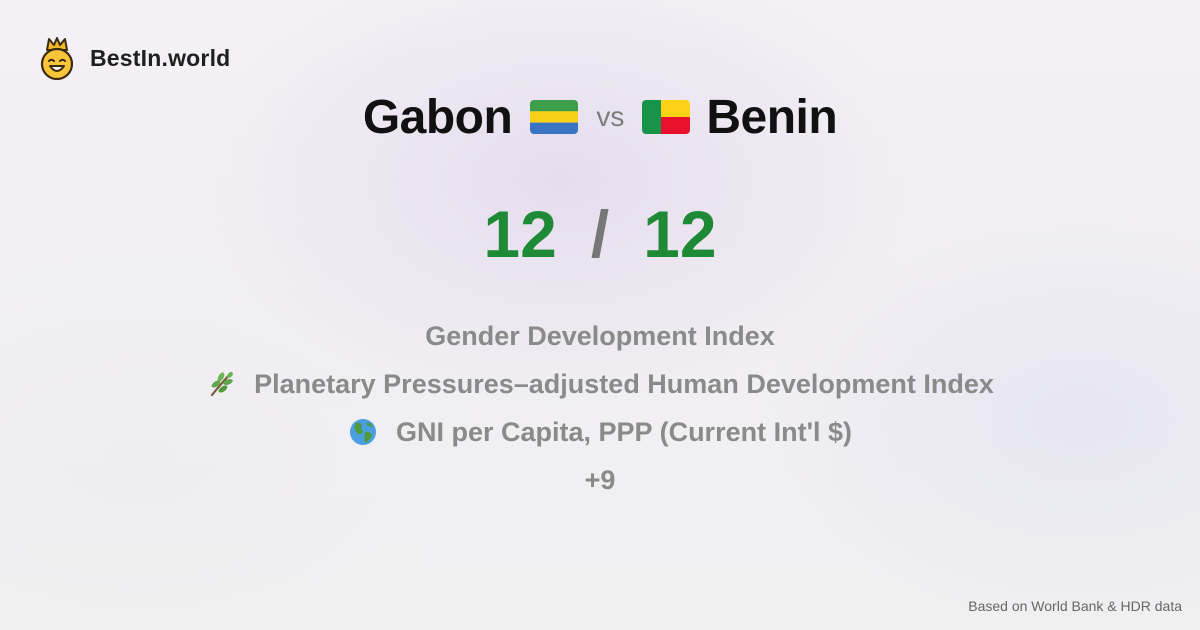  What do you see at coordinates (437, 117) in the screenshot?
I see `left-country-name: Gabon` at bounding box center [437, 117].